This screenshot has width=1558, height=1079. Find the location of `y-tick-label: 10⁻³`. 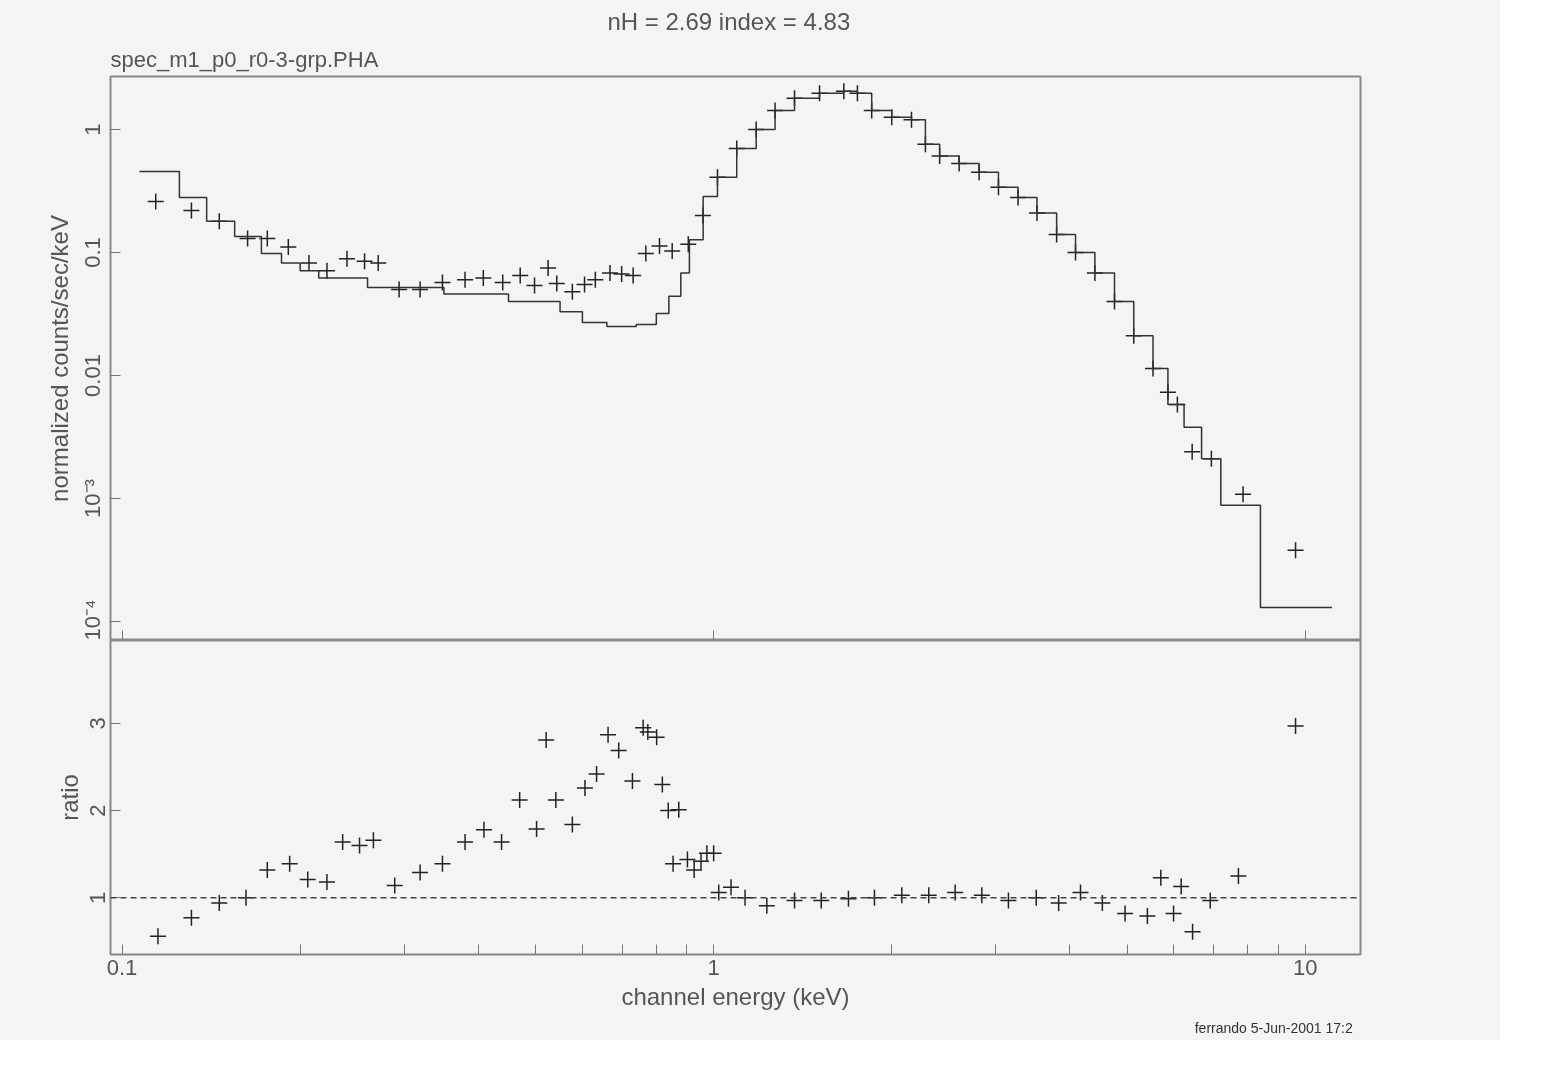

y-tick-label: 10⁻³ is located at coordinates (93, 498).